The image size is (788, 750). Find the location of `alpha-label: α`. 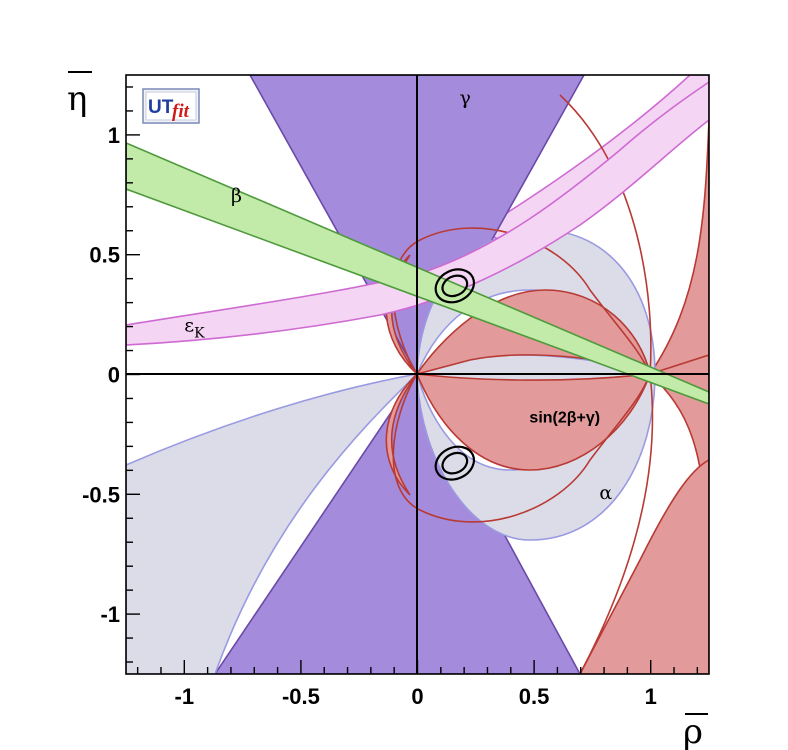

alpha-label: α is located at coordinates (605, 493).